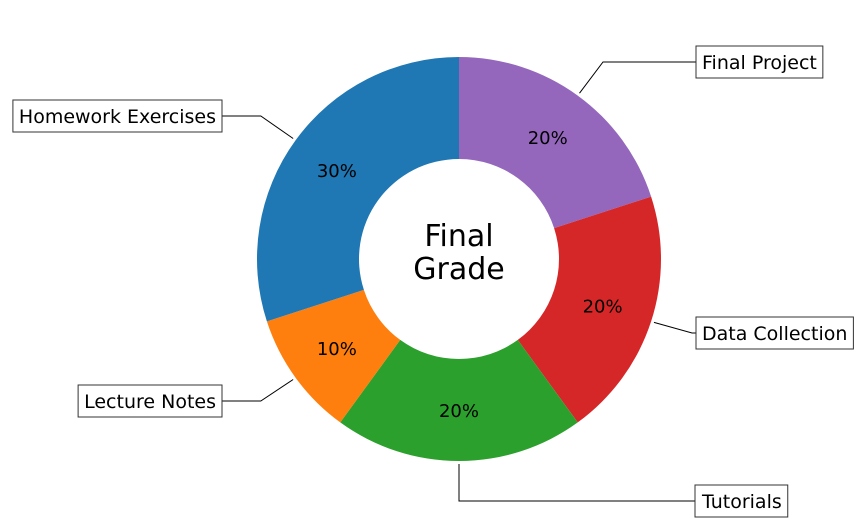 The image size is (862, 519). I want to click on center-title-line-2: Grade, so click(458, 269).